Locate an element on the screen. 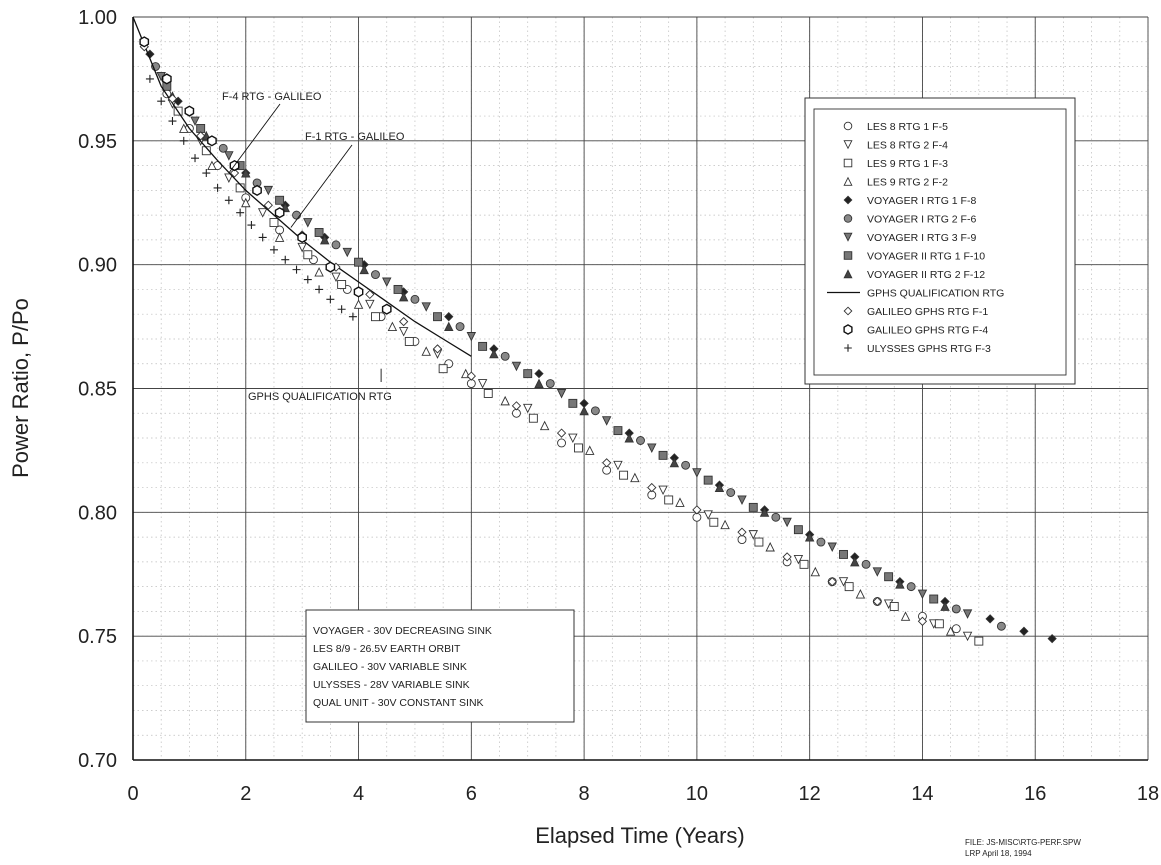 The height and width of the screenshot is (865, 1161). legend-entry-label: VOYAGER I RTG 1 F-8 is located at coordinates (921, 201).